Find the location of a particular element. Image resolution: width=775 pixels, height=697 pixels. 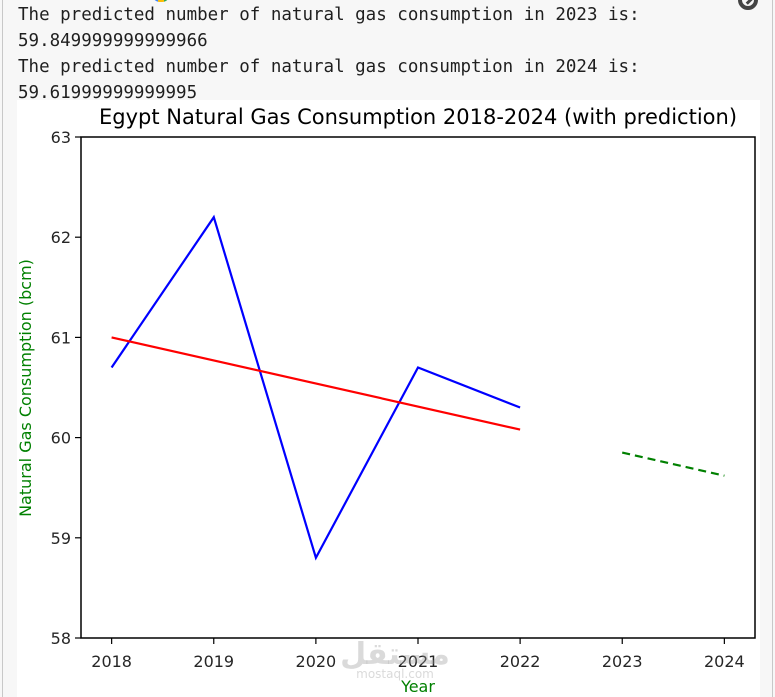

output-line: 59.61999999999995 is located at coordinates (108, 93).